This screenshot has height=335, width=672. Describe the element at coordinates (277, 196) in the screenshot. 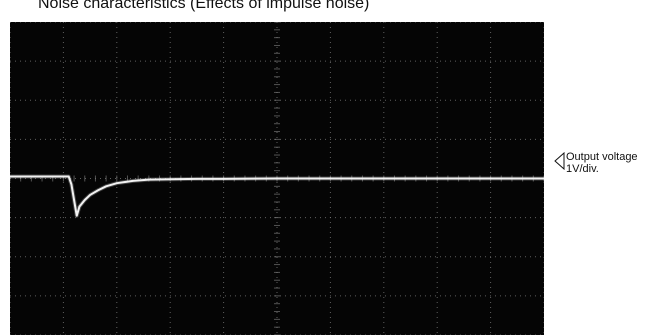

I see `output-voltage-trace` at that location.